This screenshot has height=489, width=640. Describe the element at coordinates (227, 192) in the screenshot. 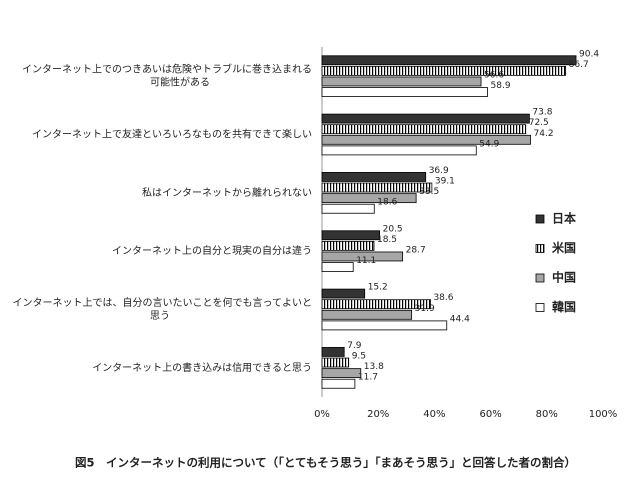

I see `category-label: 私はインターネットから離れられない` at that location.